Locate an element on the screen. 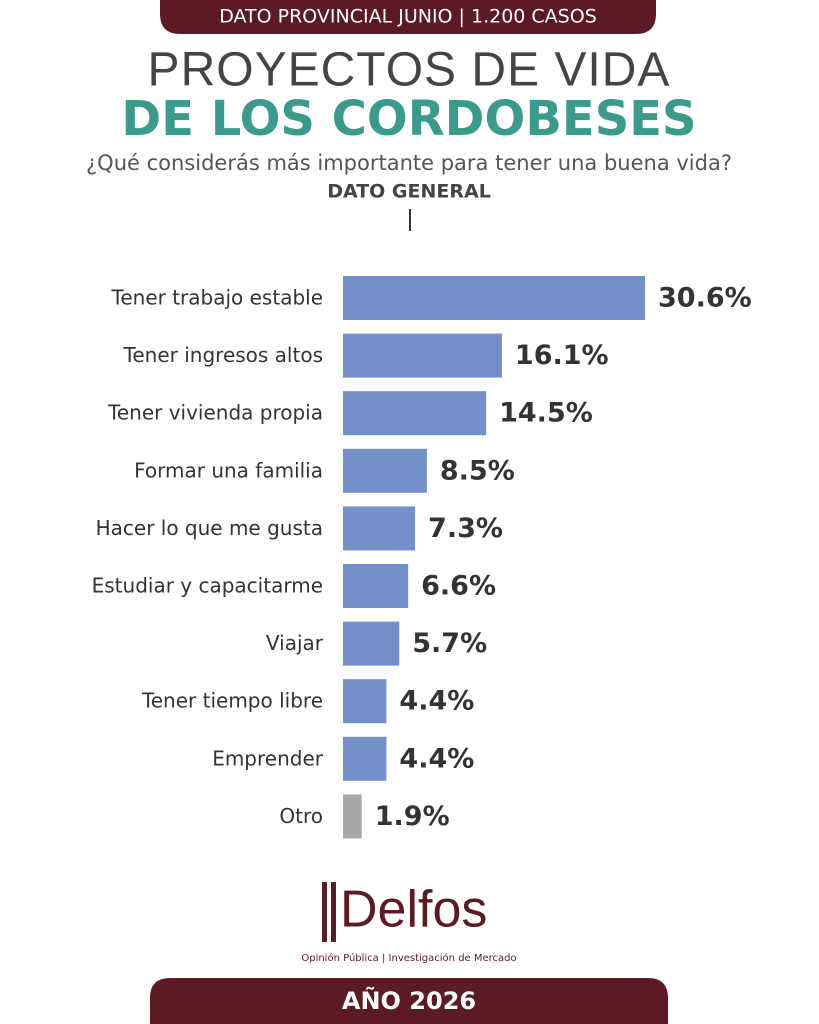 The height and width of the screenshot is (1024, 819). value-label: 8.5% is located at coordinates (477, 470).